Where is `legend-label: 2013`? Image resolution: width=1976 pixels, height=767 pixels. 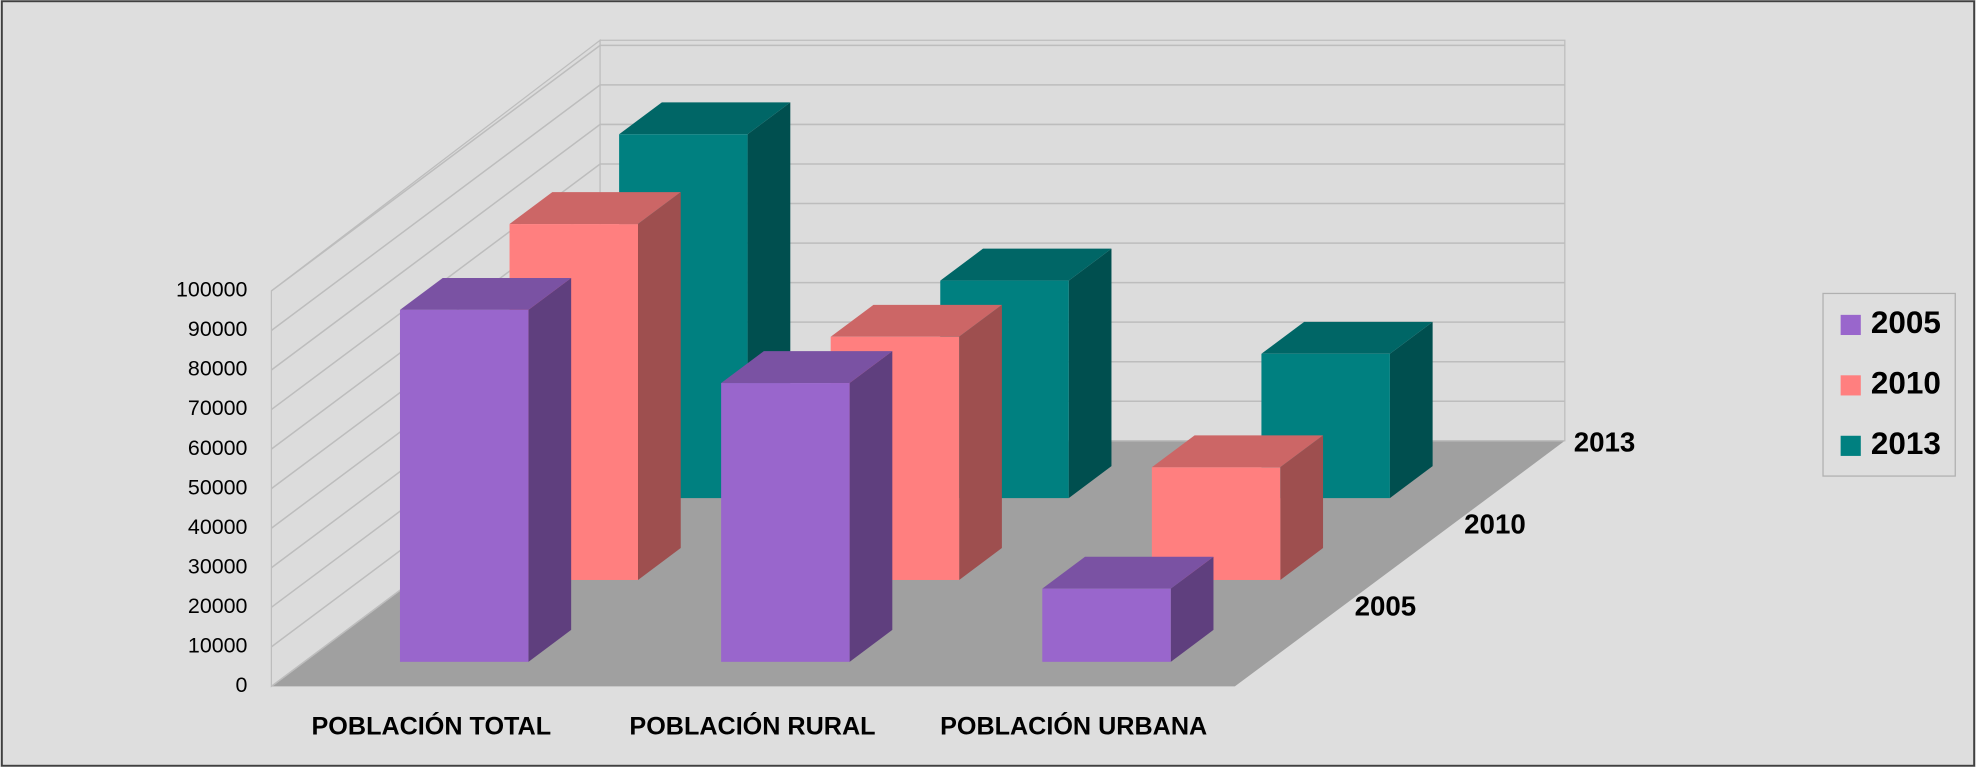
legend-label: 2013 is located at coordinates (1906, 443).